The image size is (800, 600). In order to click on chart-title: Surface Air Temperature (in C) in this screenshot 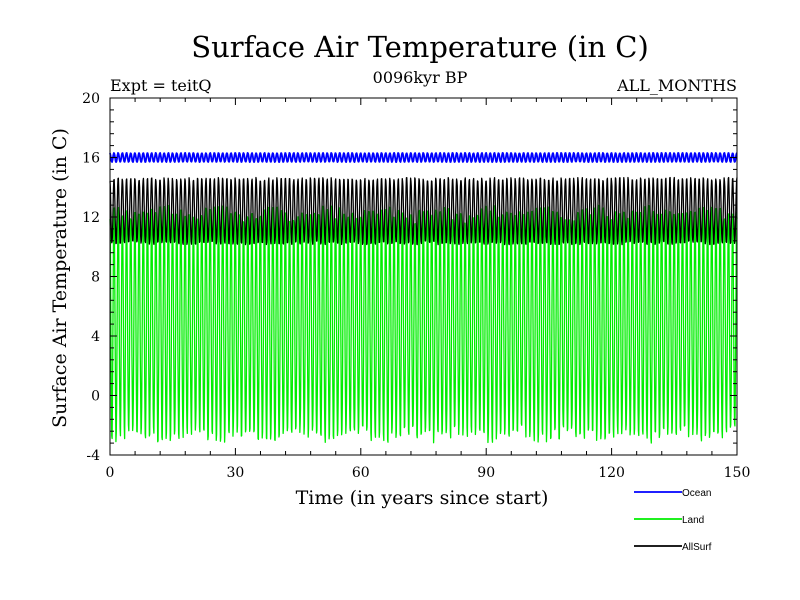, I will do `click(420, 47)`.